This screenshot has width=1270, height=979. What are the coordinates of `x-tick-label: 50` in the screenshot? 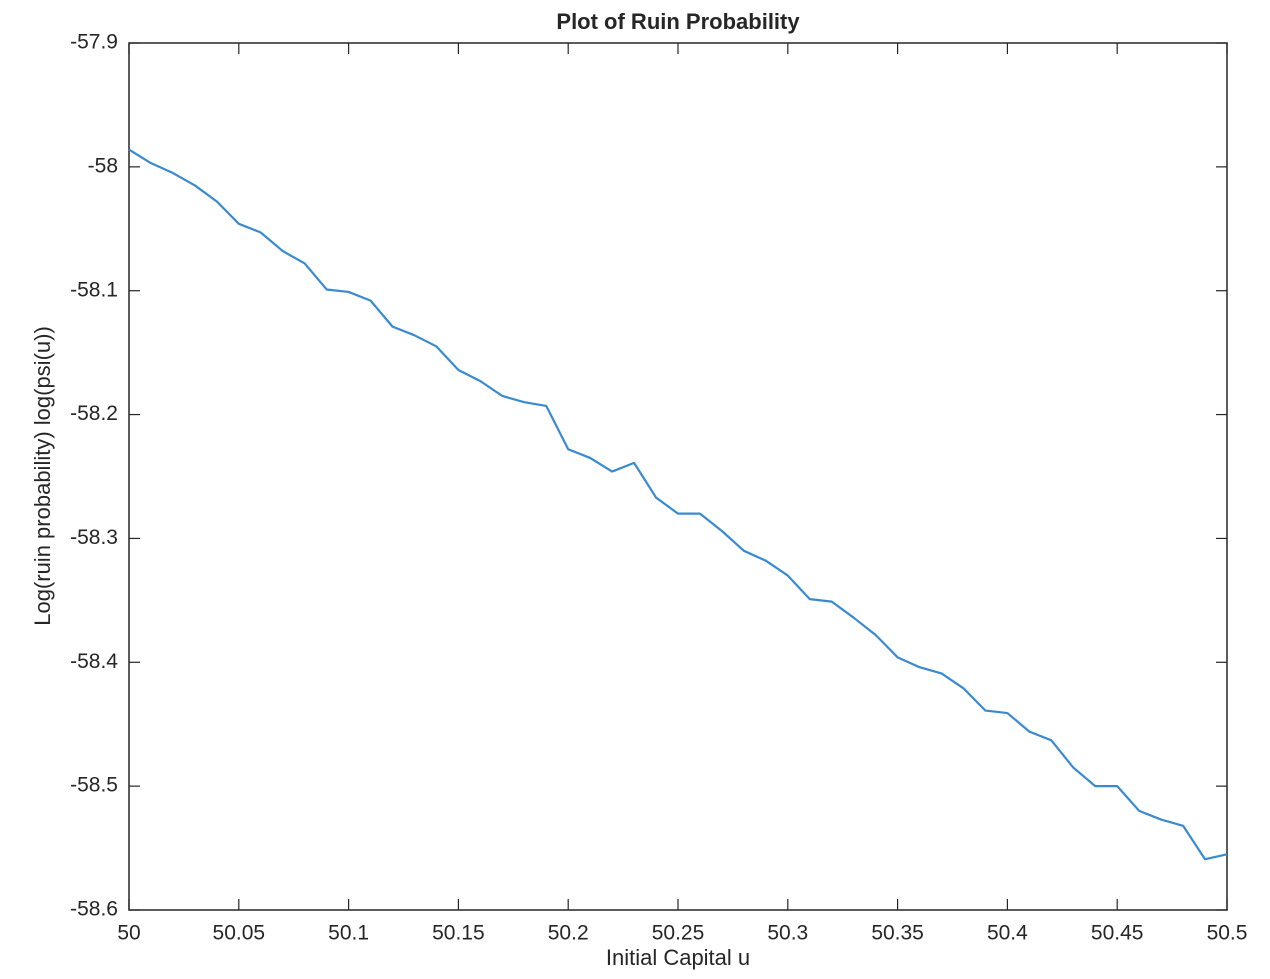 It's located at (128, 933).